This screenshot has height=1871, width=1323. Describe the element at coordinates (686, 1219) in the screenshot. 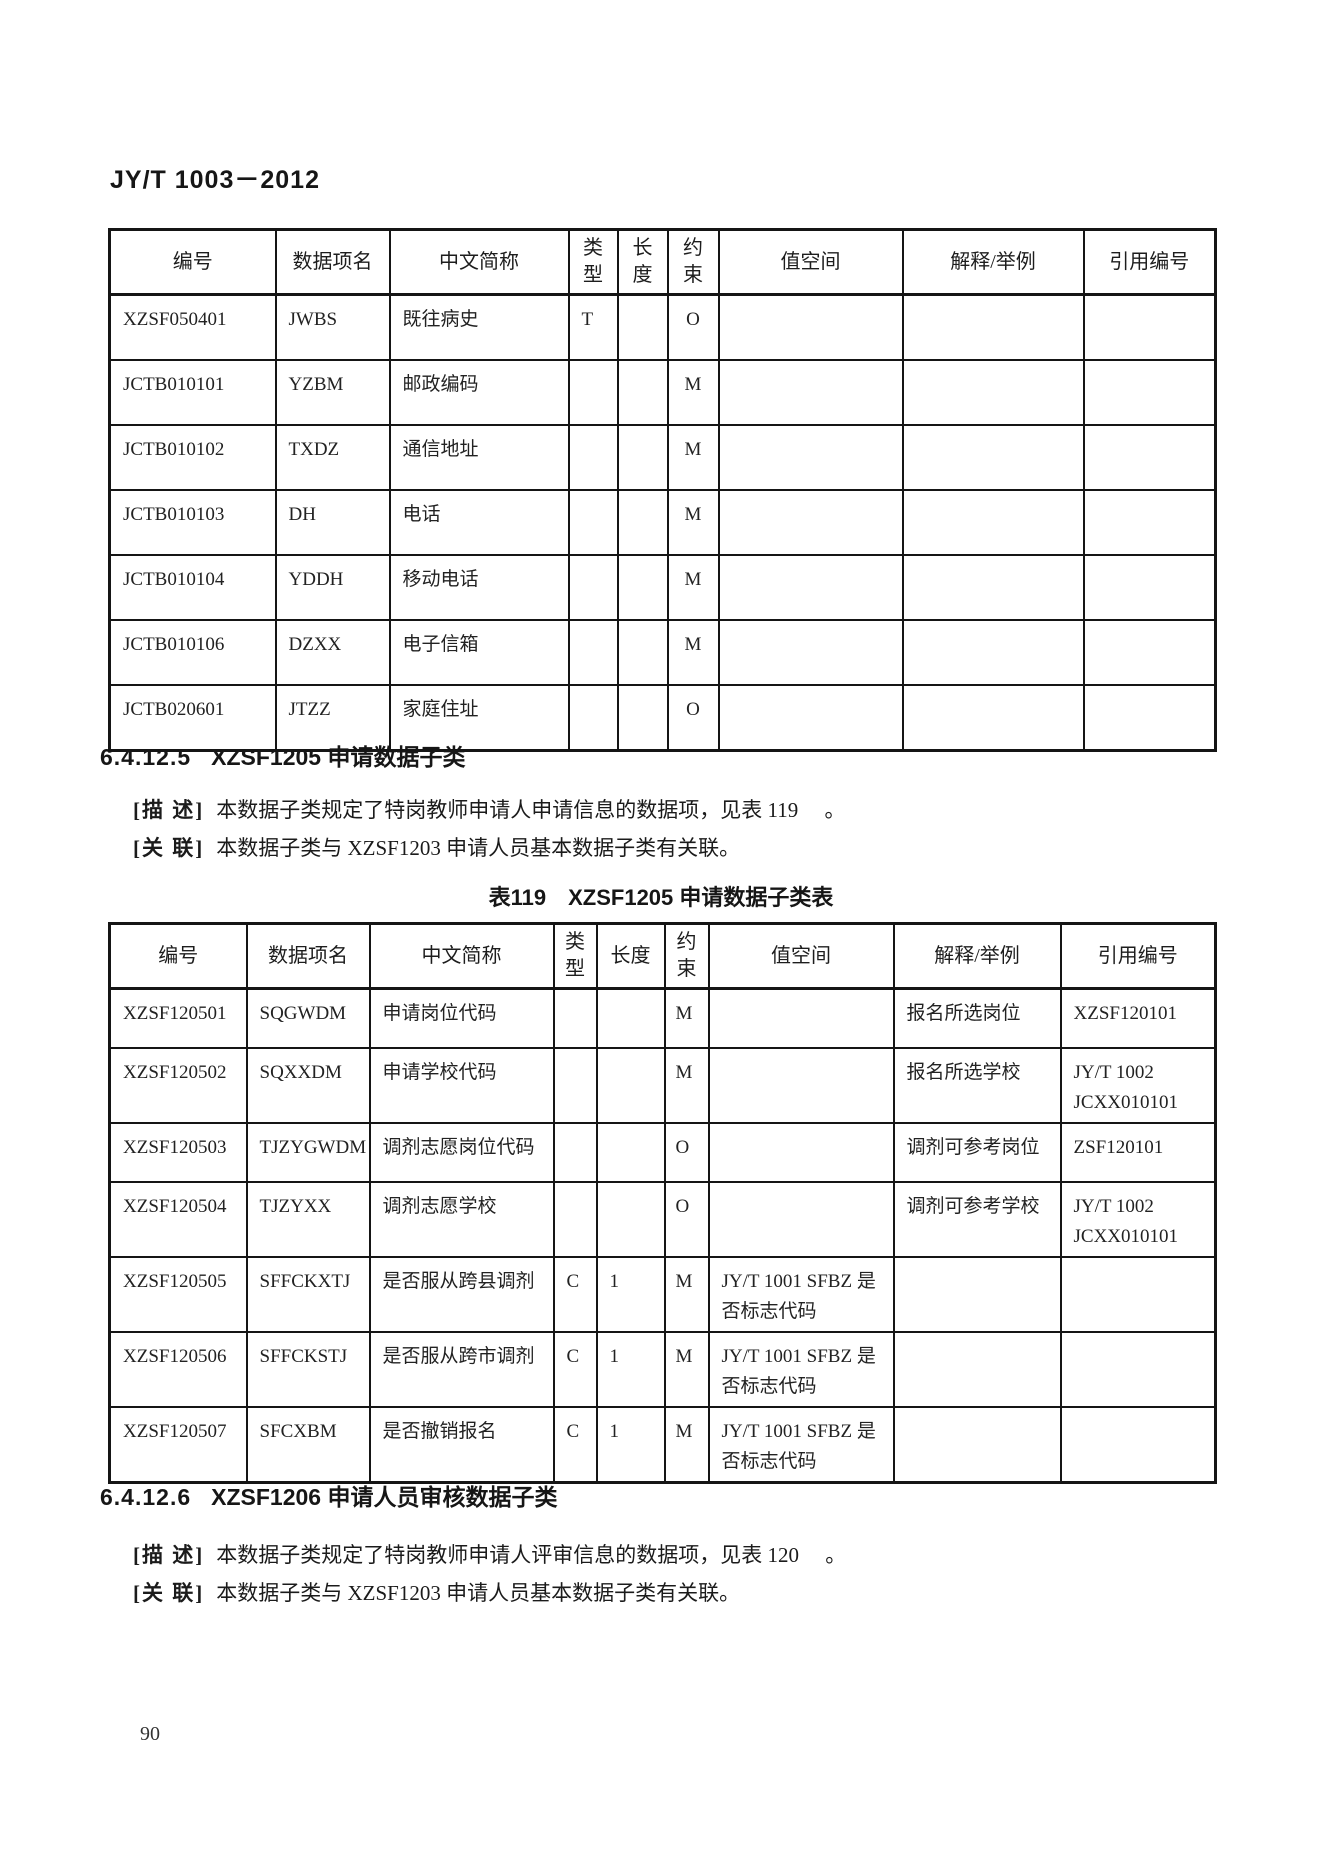

I see `cell-constraint: O` at that location.